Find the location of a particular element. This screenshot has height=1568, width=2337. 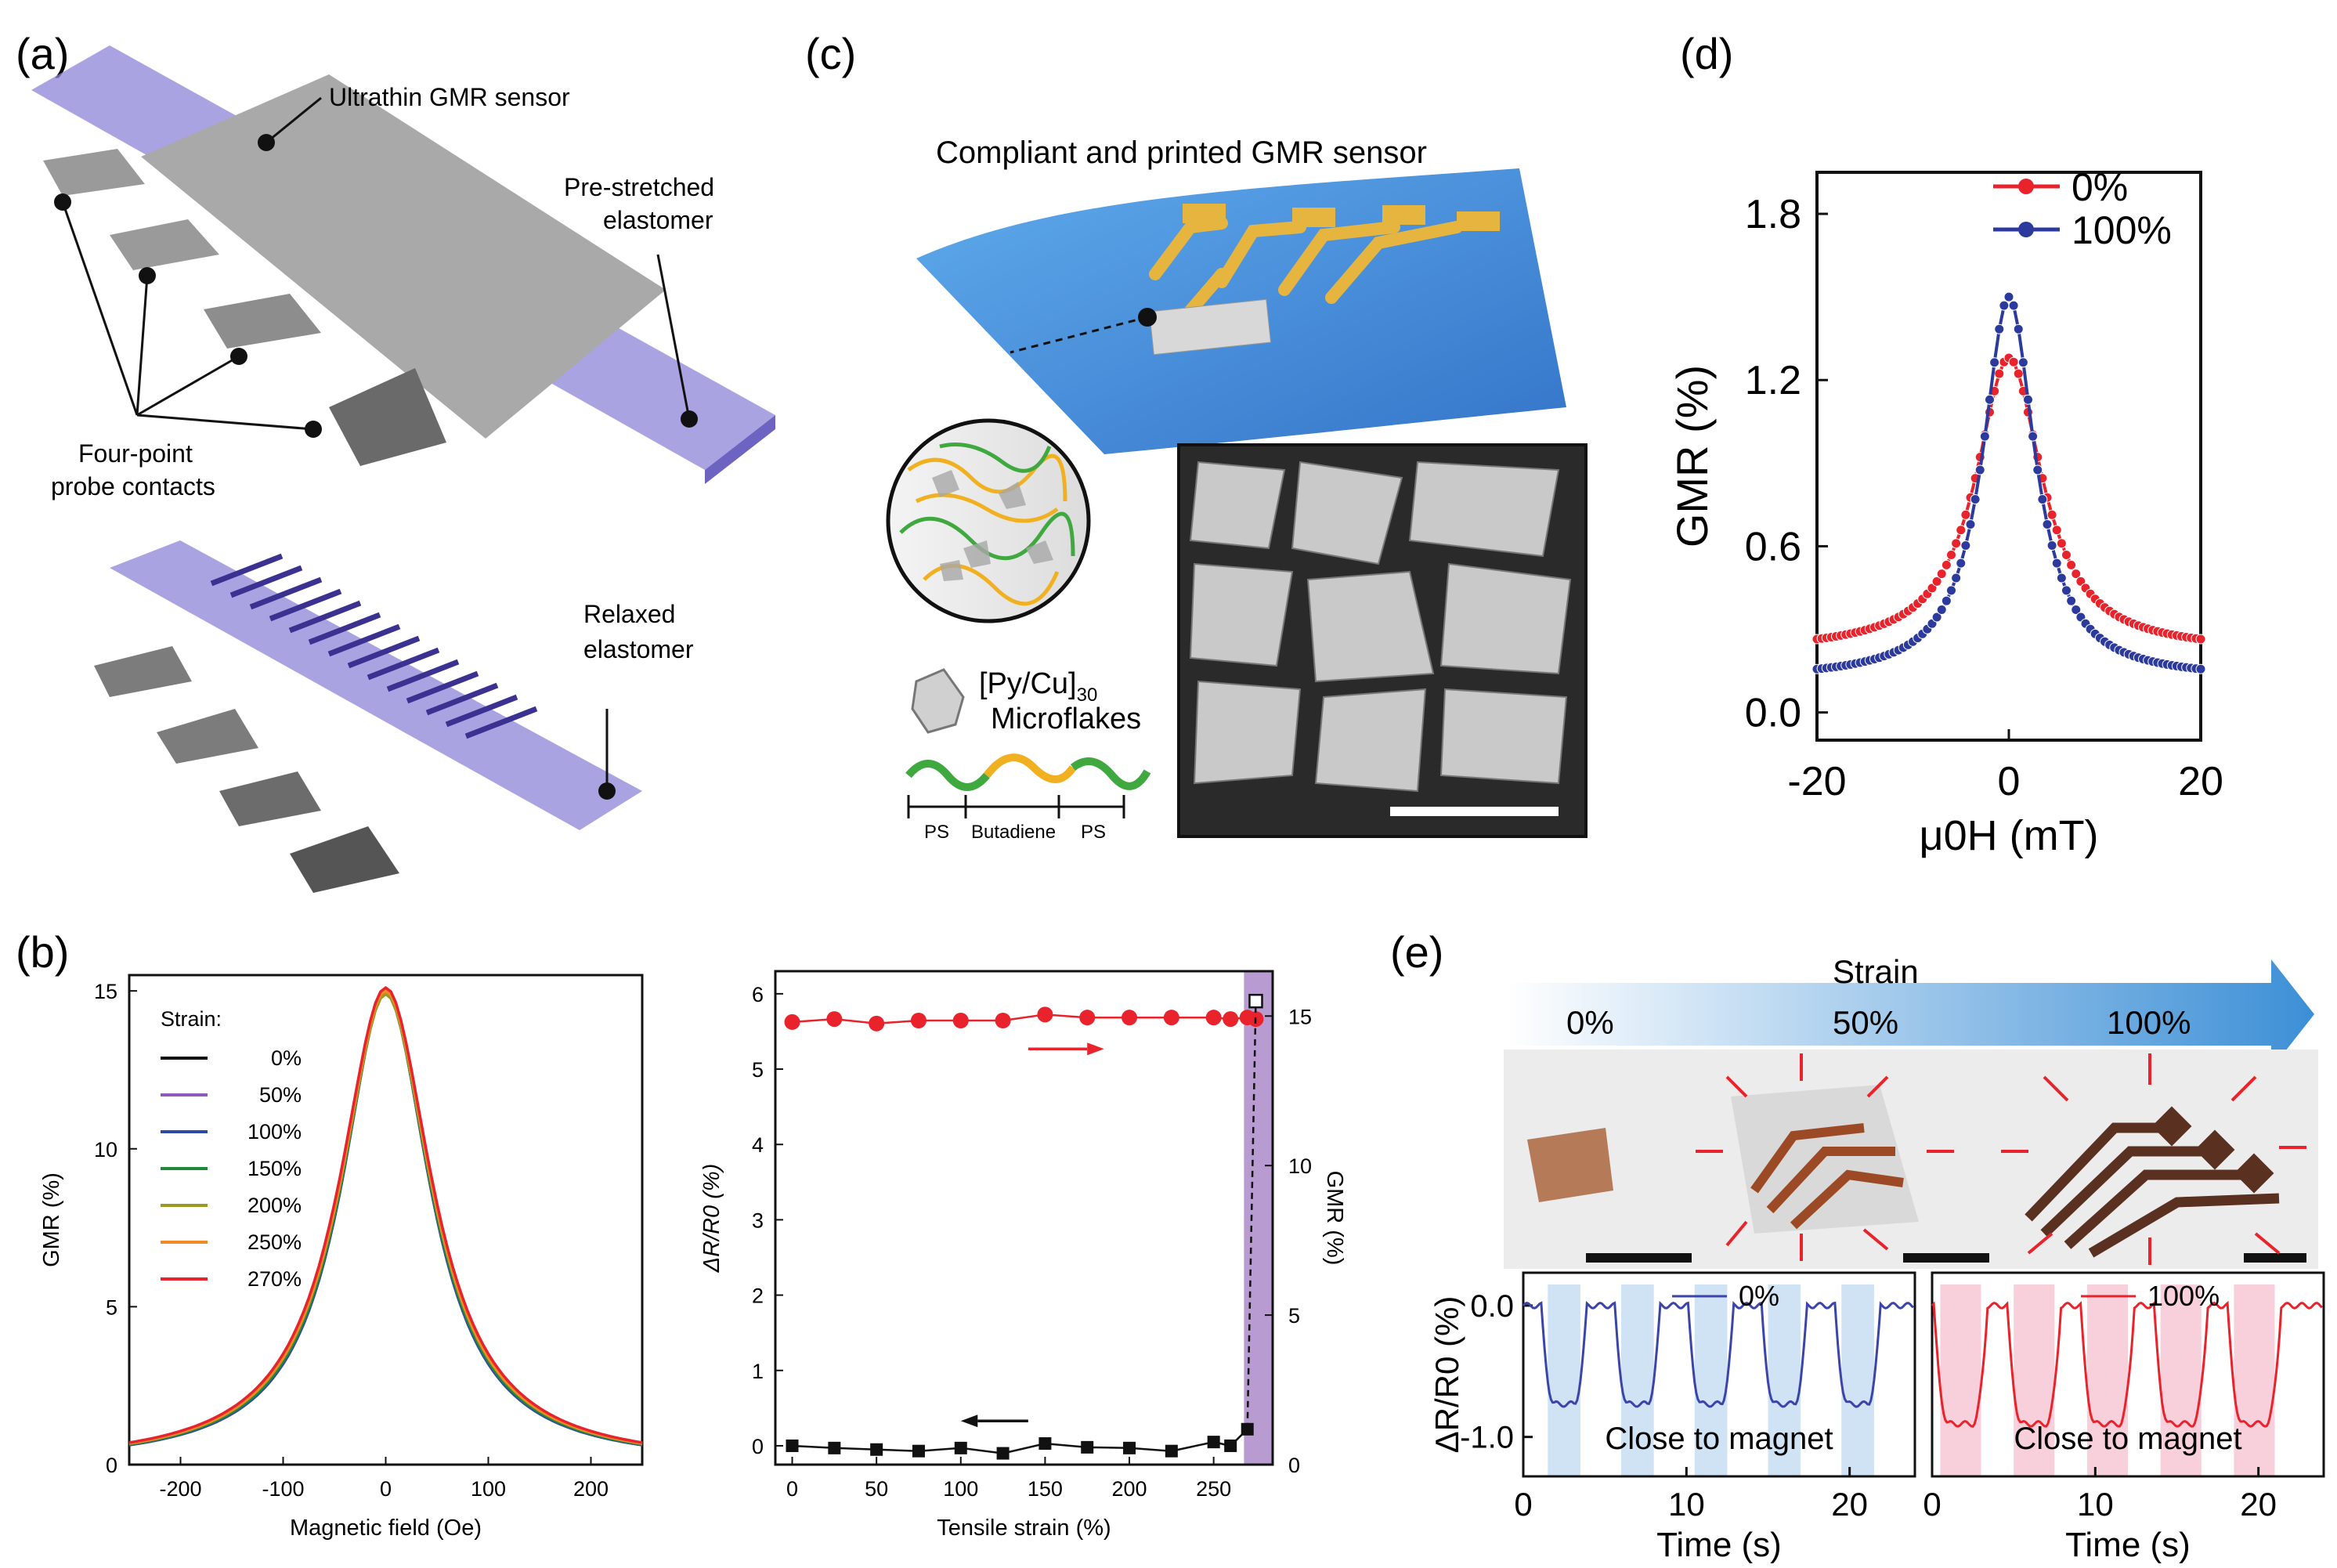

series-line-150% is located at coordinates (385, 1219).